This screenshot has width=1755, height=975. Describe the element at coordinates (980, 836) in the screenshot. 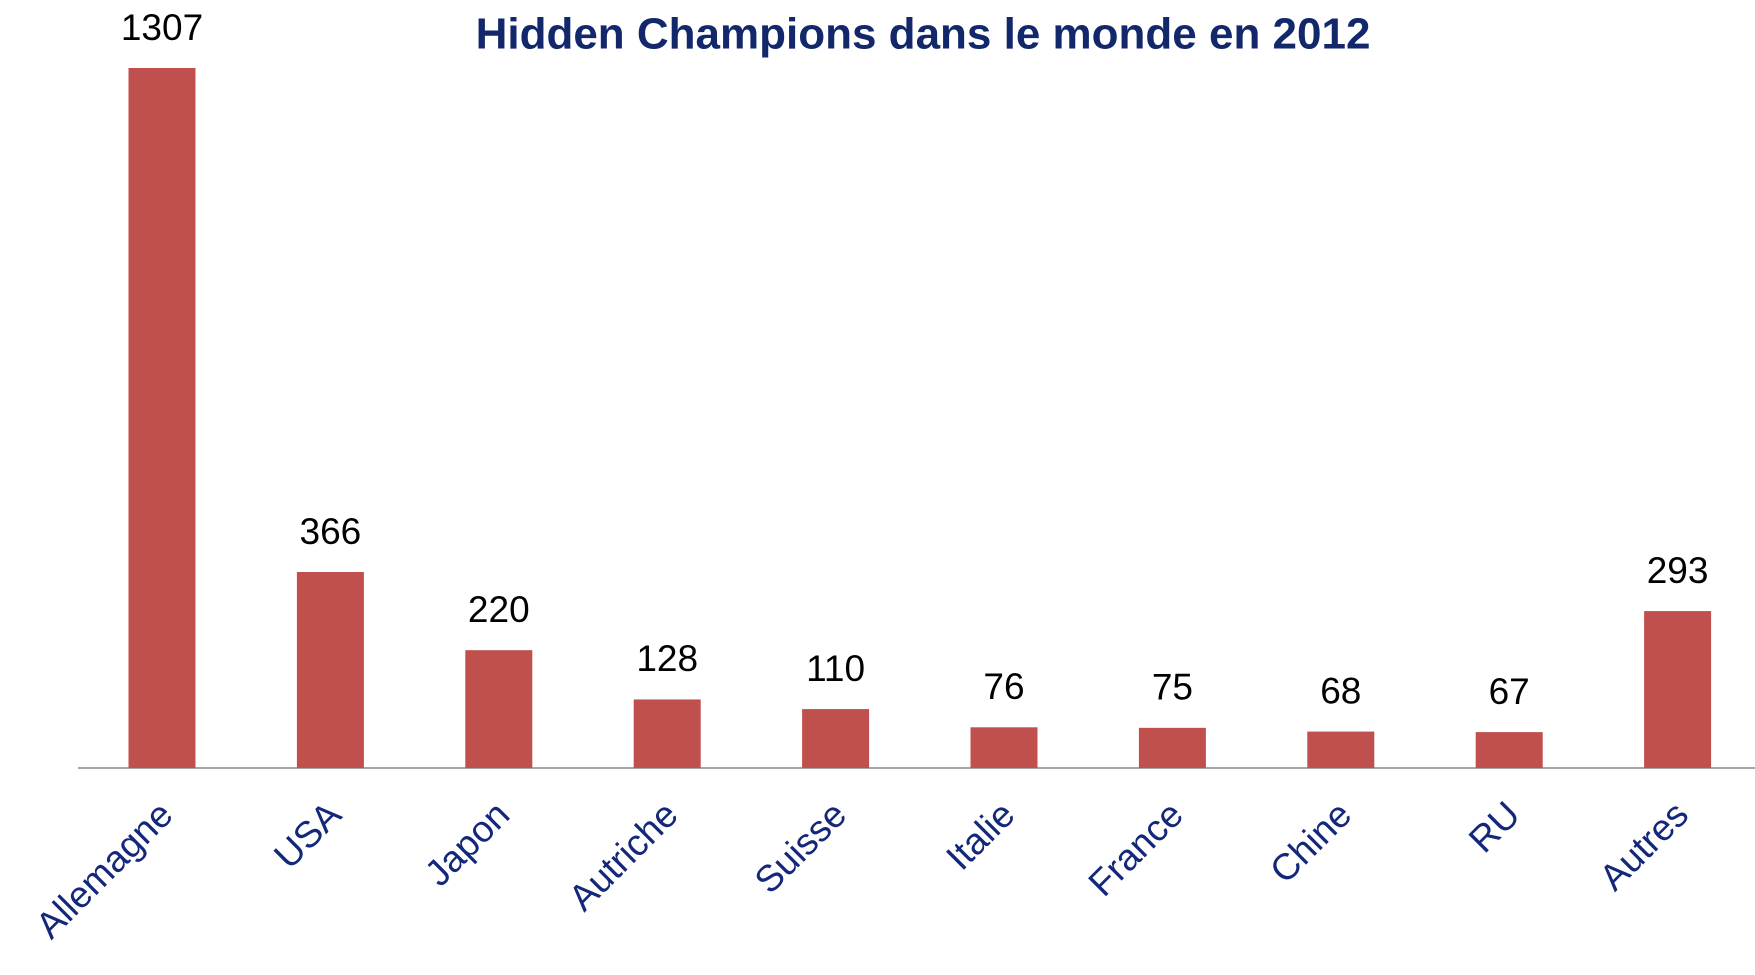

I see `x-tick-label: Italie` at that location.